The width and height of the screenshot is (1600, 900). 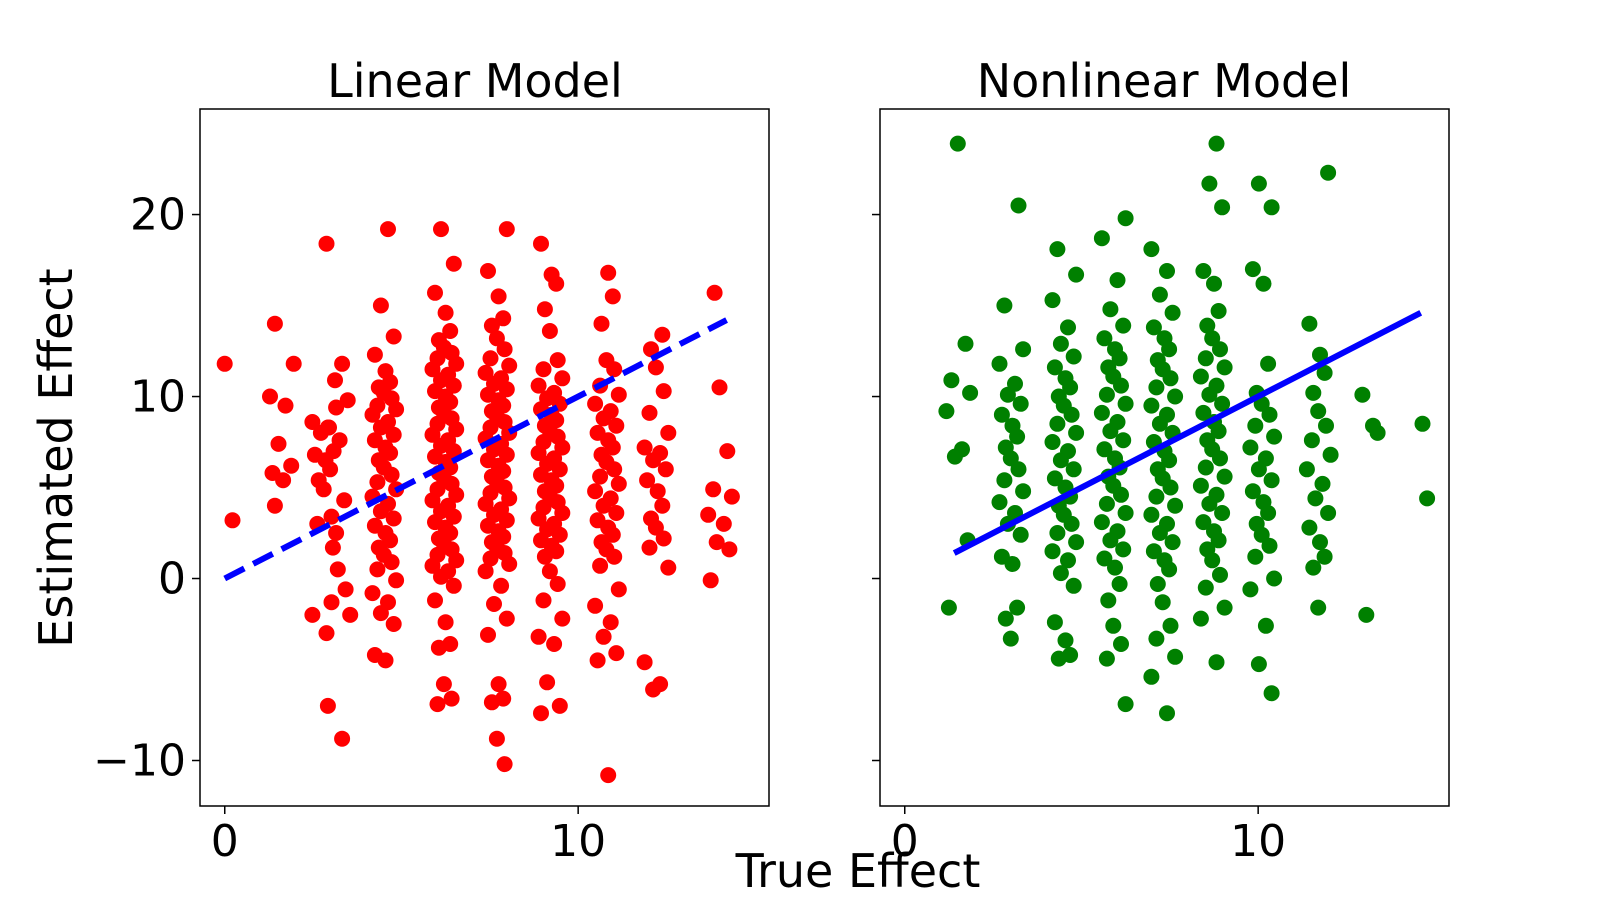 What do you see at coordinates (56, 457) in the screenshot?
I see `y-axis-label: Estimated Effect` at bounding box center [56, 457].